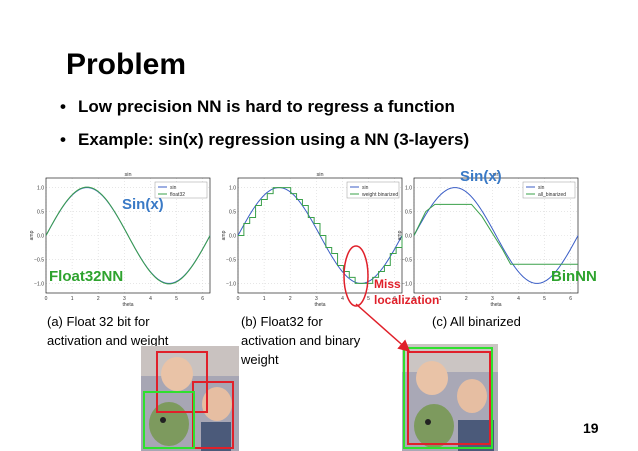 The height and width of the screenshot is (451, 638). I want to click on caption-c-line1: (c) All binarized, so click(476, 321).